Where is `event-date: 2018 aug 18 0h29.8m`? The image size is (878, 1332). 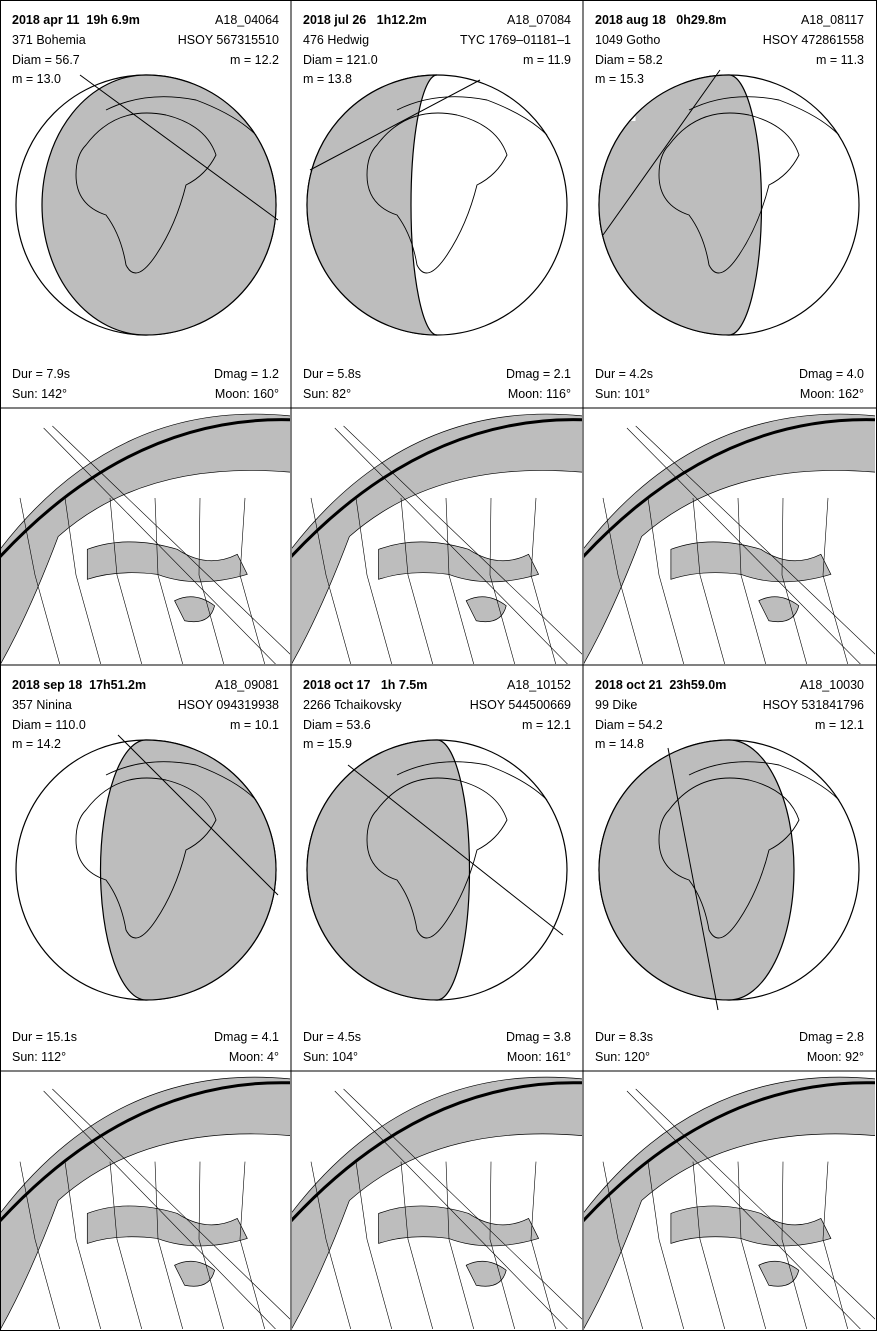
event-date: 2018 aug 18 0h29.8m is located at coordinates (661, 20).